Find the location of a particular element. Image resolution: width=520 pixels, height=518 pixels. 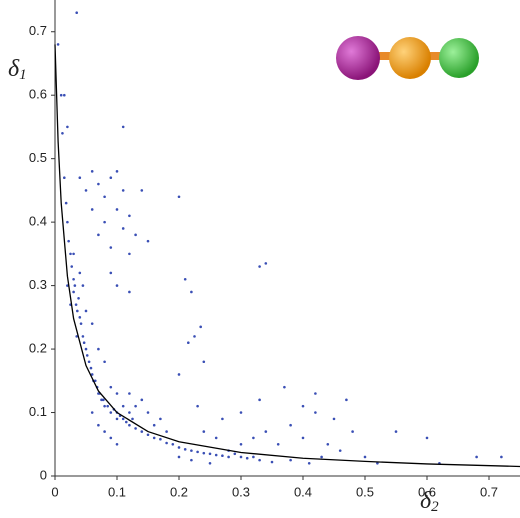

x-tick-label: 0.4 is located at coordinates (303, 491).